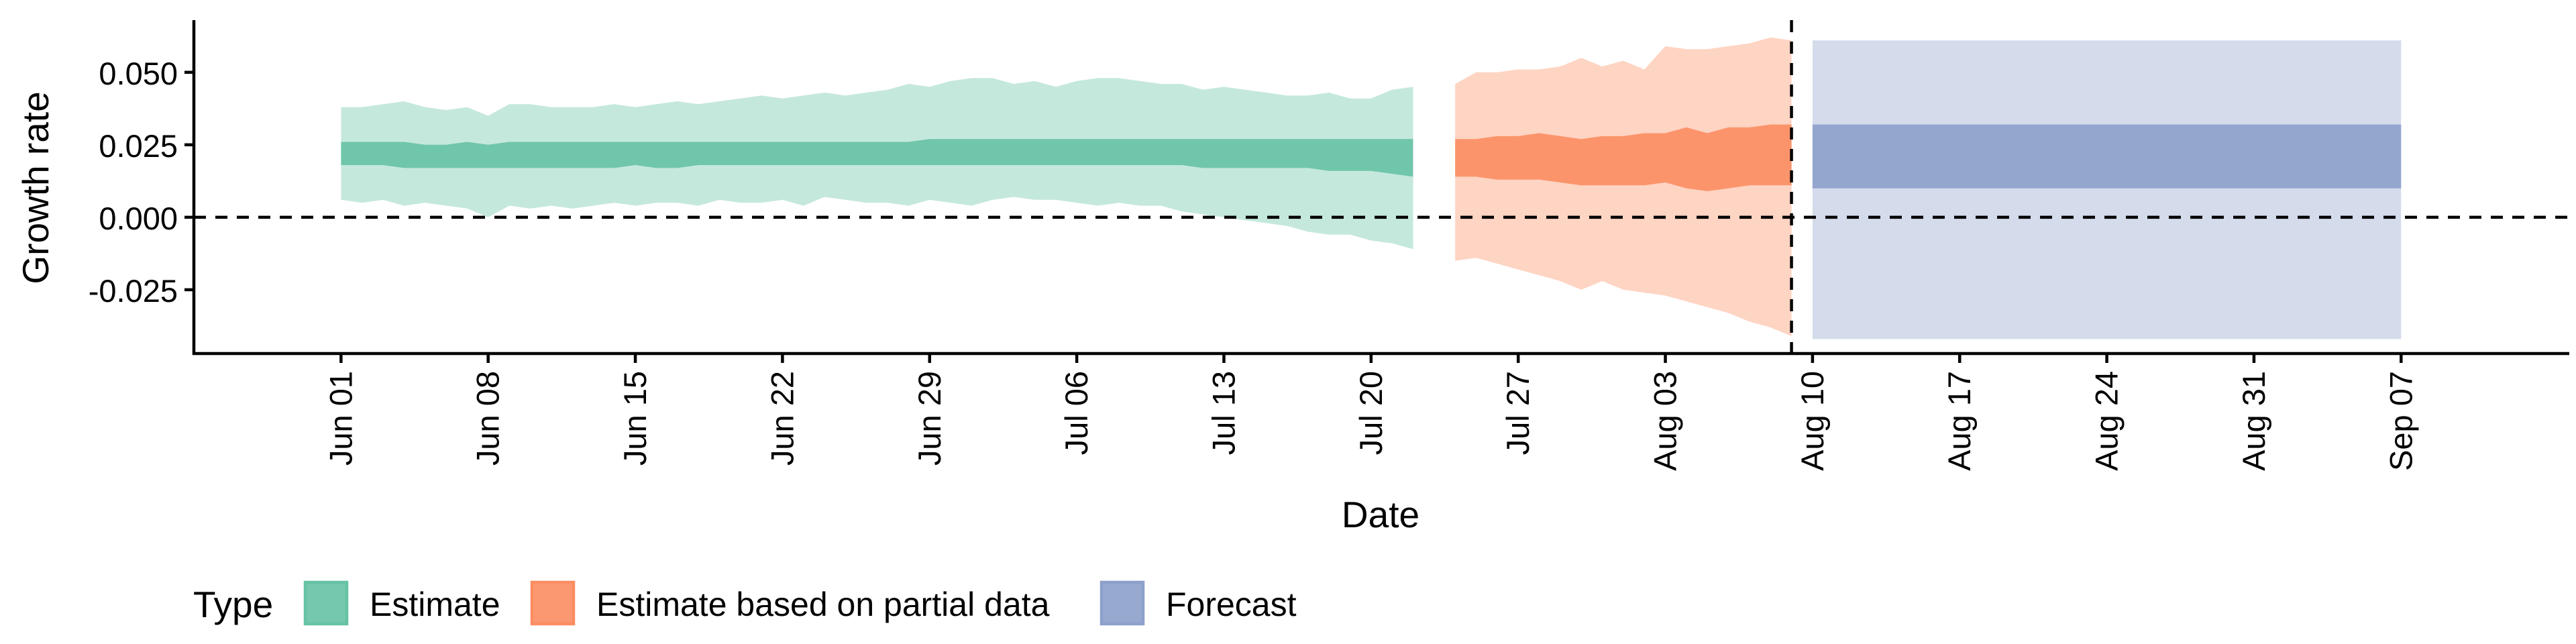 The width and height of the screenshot is (2576, 644). Describe the element at coordinates (138, 73) in the screenshot. I see `y-tick-label: 0.050` at that location.